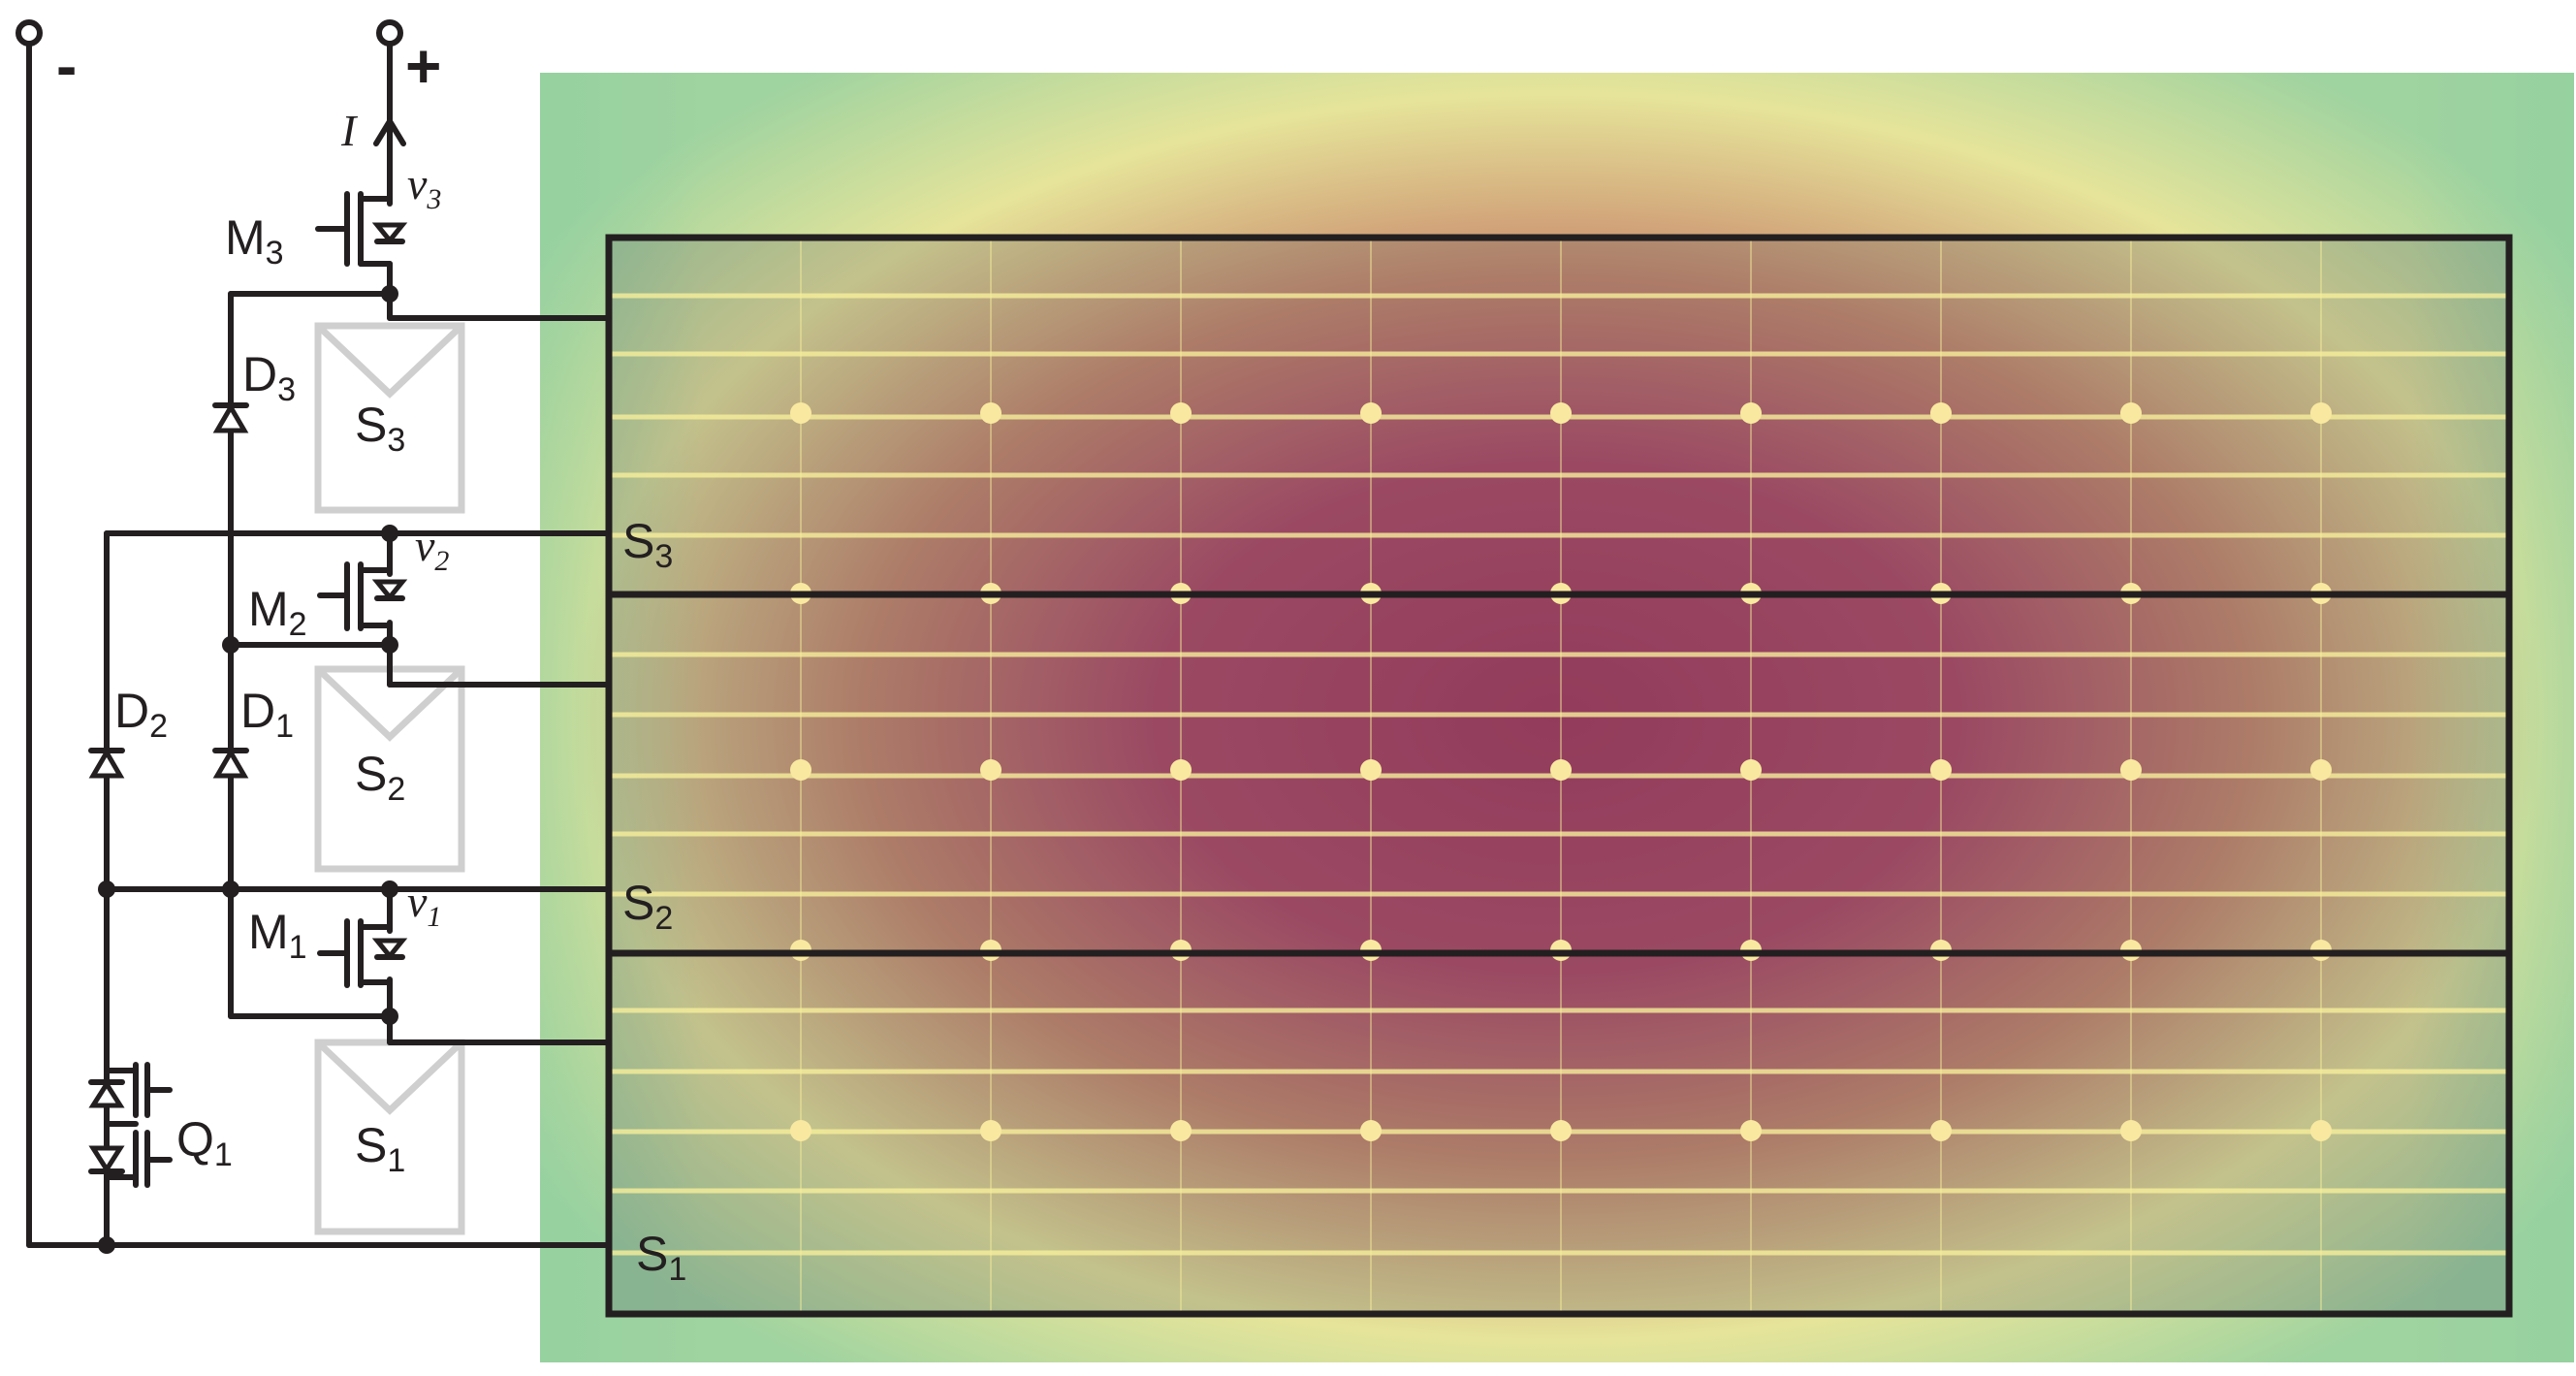 This screenshot has width=2576, height=1376. Describe the element at coordinates (361, 229) in the screenshot. I see `mosfet-m3` at that location.